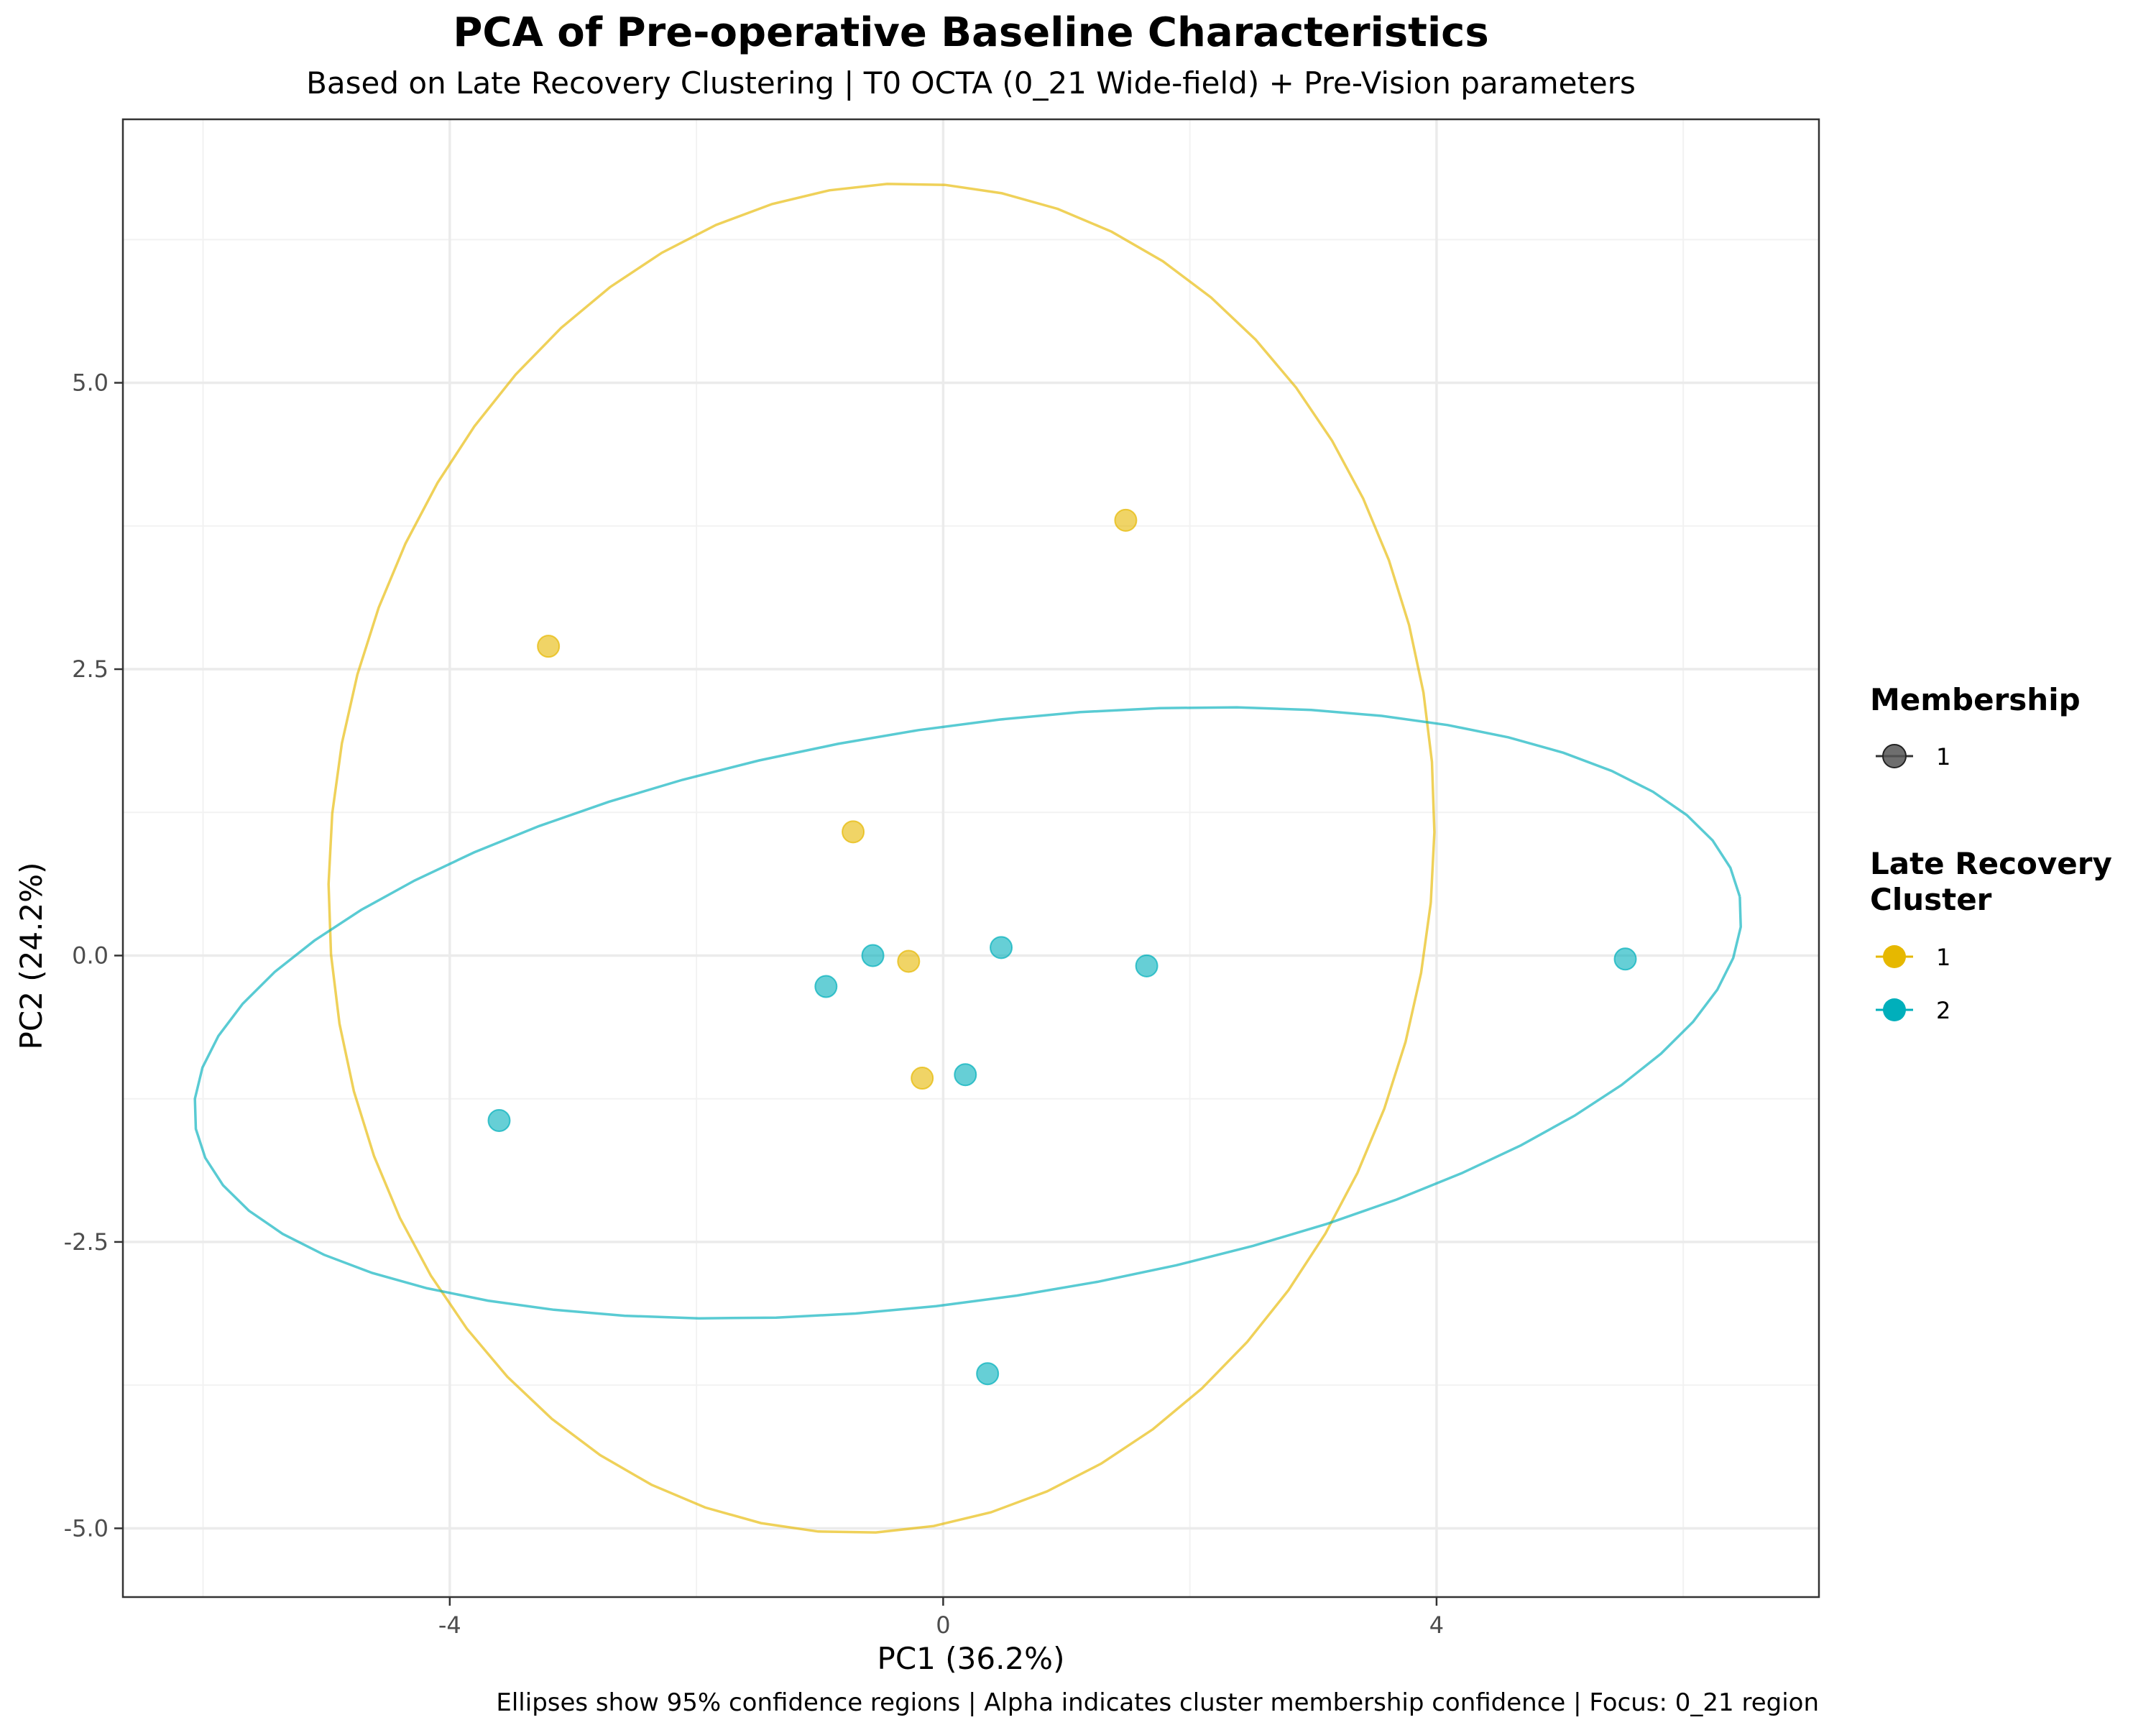 This screenshot has height=1725, width=2156. I want to click on x-axis-ticks: -4 0 4, so click(941, 1618).